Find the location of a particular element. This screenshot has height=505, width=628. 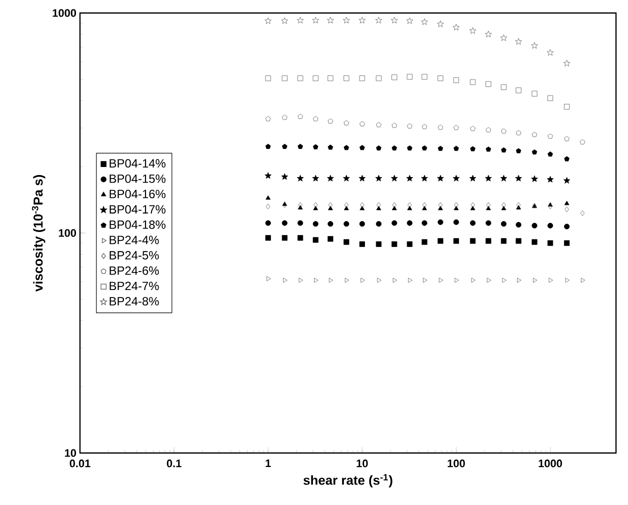

x-tick-label: 1 is located at coordinates (268, 464).